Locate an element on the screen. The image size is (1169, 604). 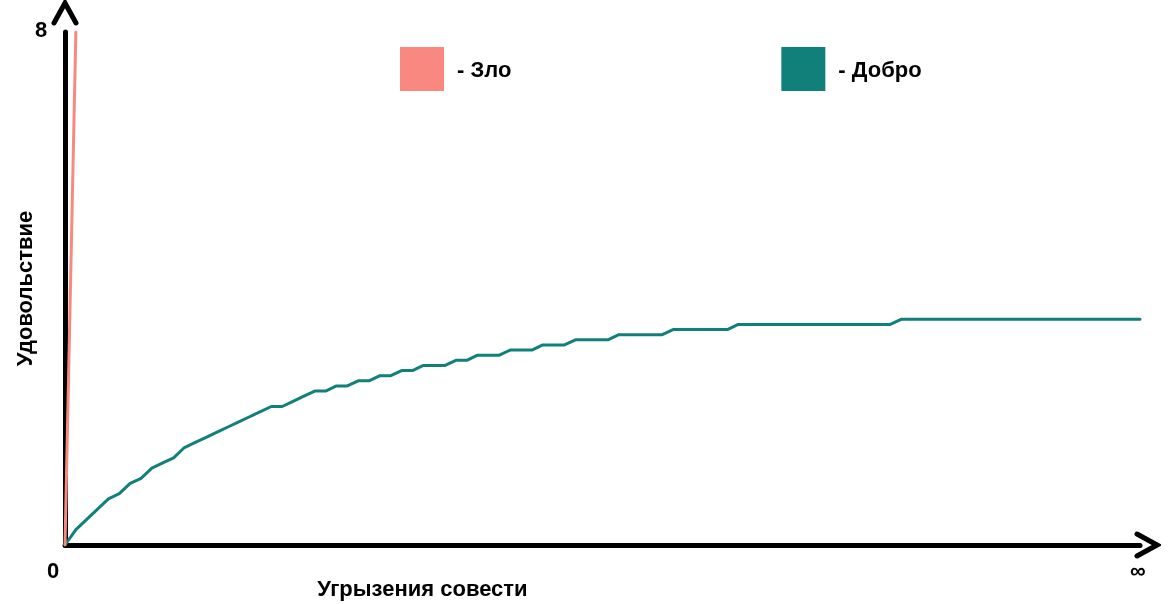
legend-label: - Добро is located at coordinates (880, 69).